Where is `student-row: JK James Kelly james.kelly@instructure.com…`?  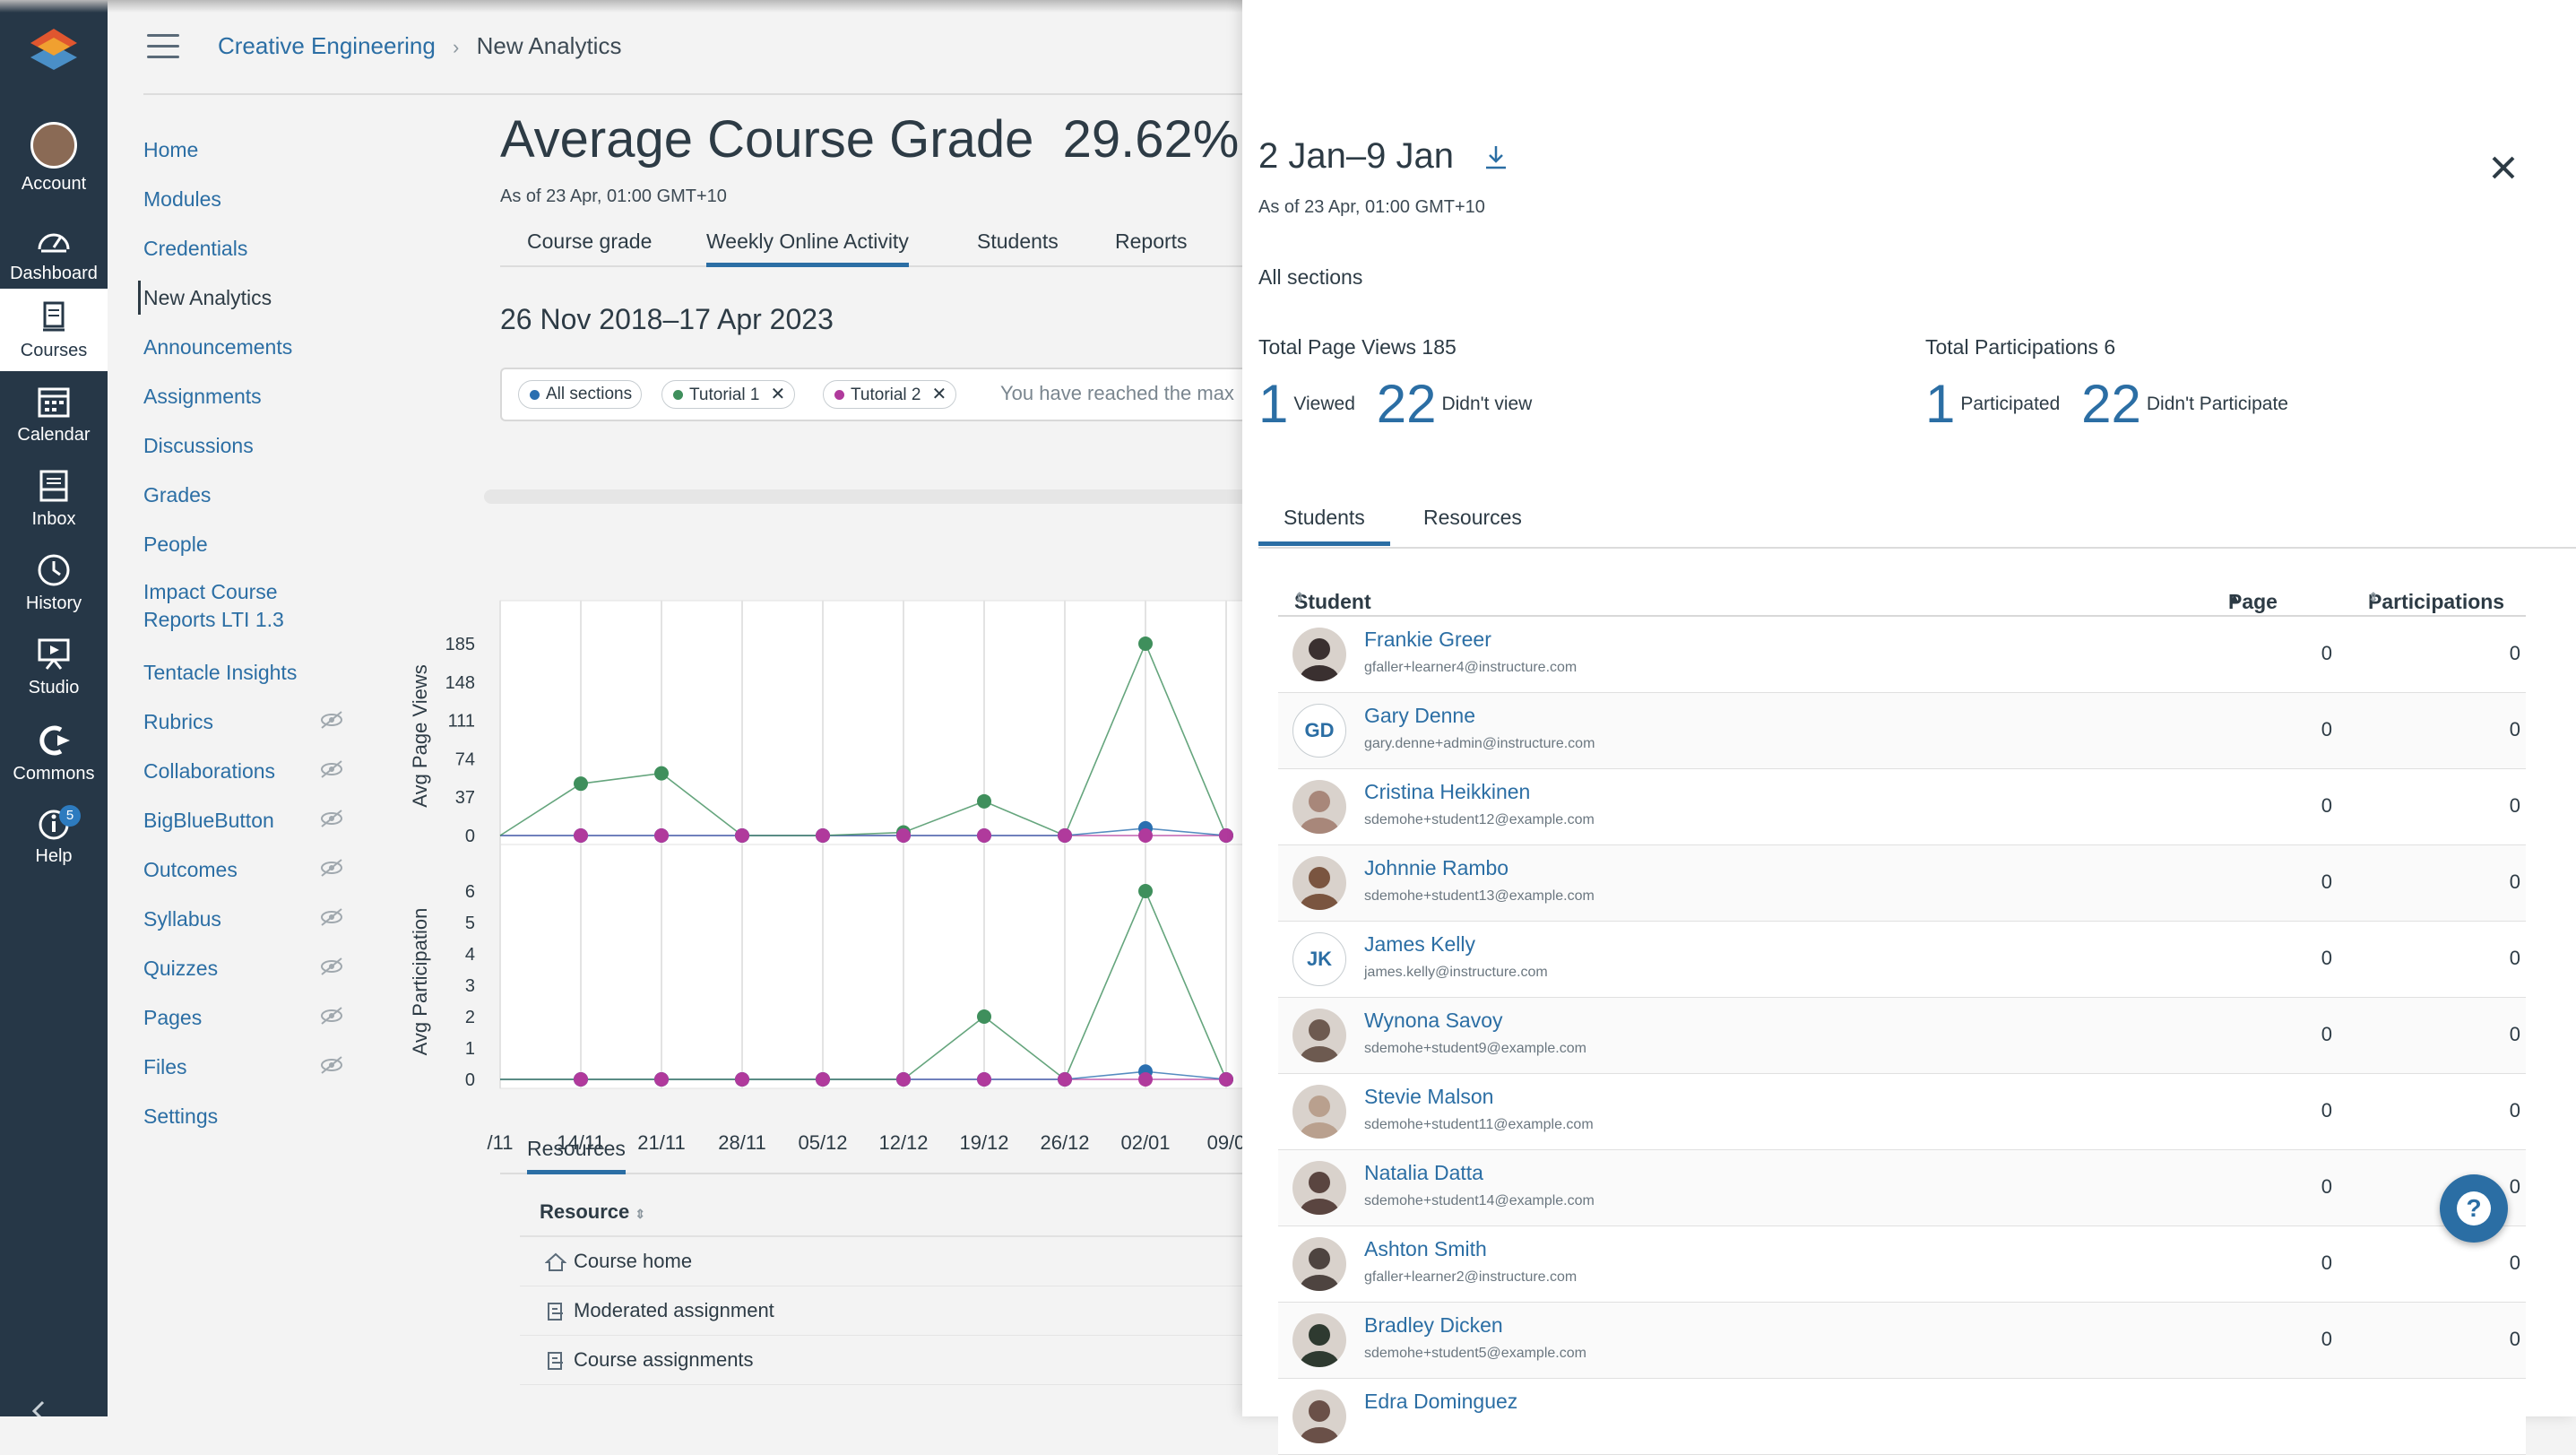 student-row: JK James Kelly james.kelly@instructure.com… is located at coordinates (1902, 960).